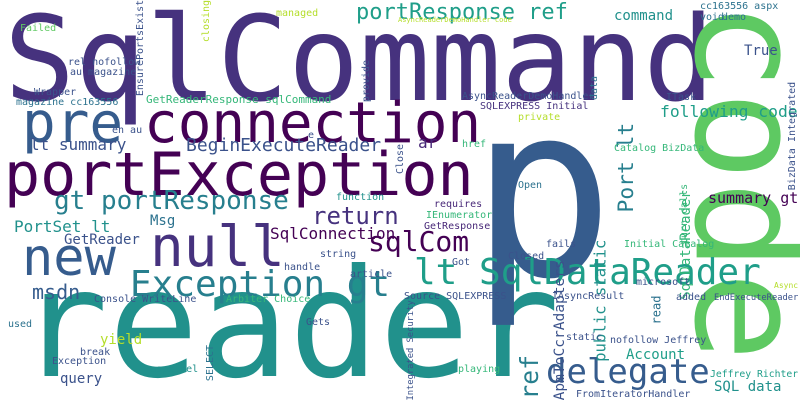 This screenshot has width=800, height=400. I want to click on cloud-word: used, so click(20, 324).